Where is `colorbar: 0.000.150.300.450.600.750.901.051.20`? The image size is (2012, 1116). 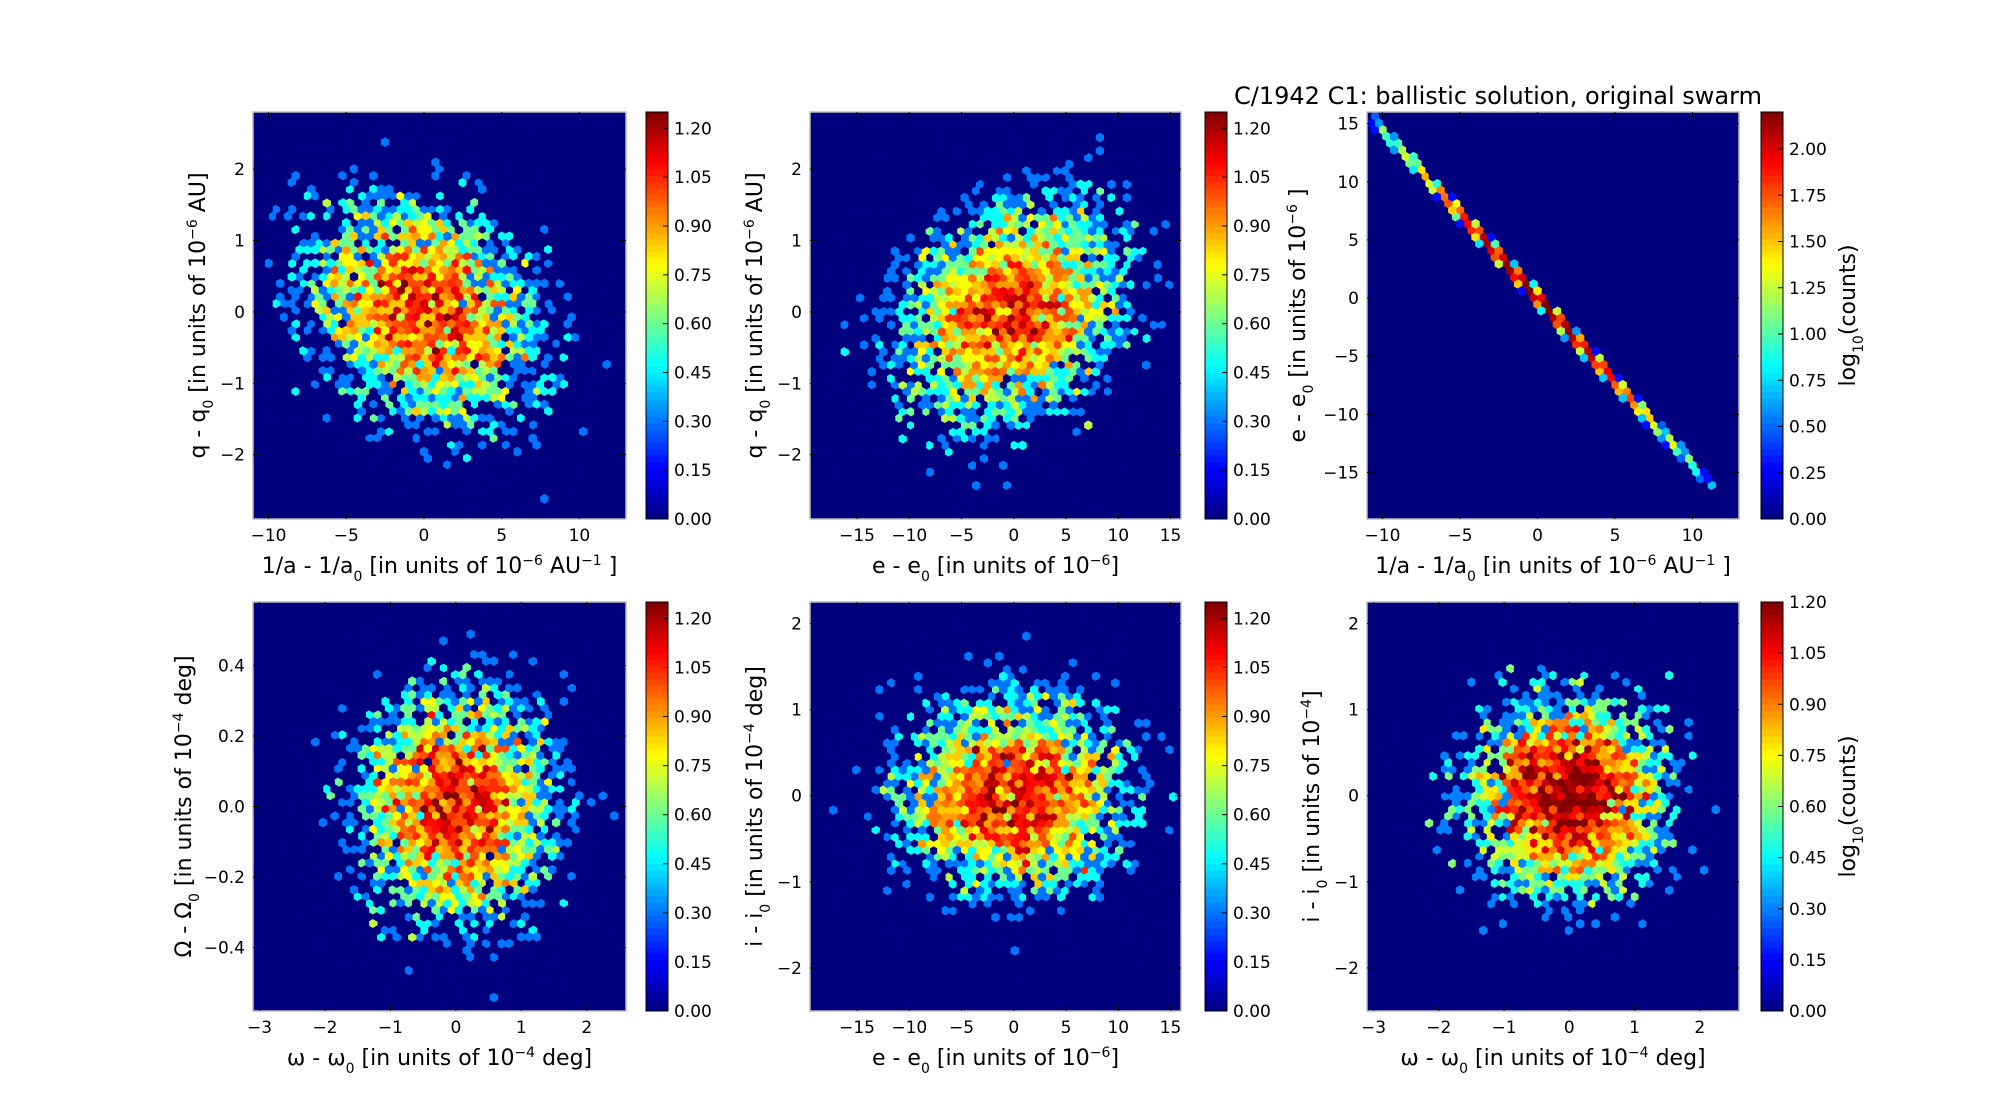
colorbar: 0.000.150.300.450.600.750.901.051.20 is located at coordinates (679, 321).